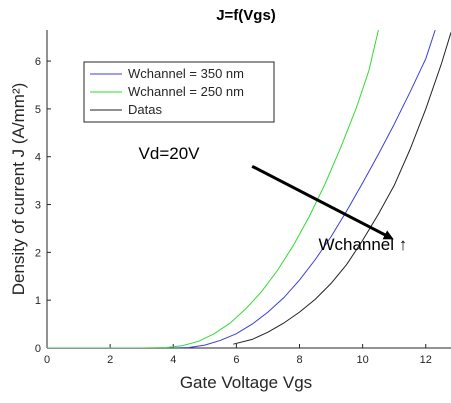 This screenshot has height=403, width=451. Describe the element at coordinates (38, 206) in the screenshot. I see `y-tick-label: 3` at that location.